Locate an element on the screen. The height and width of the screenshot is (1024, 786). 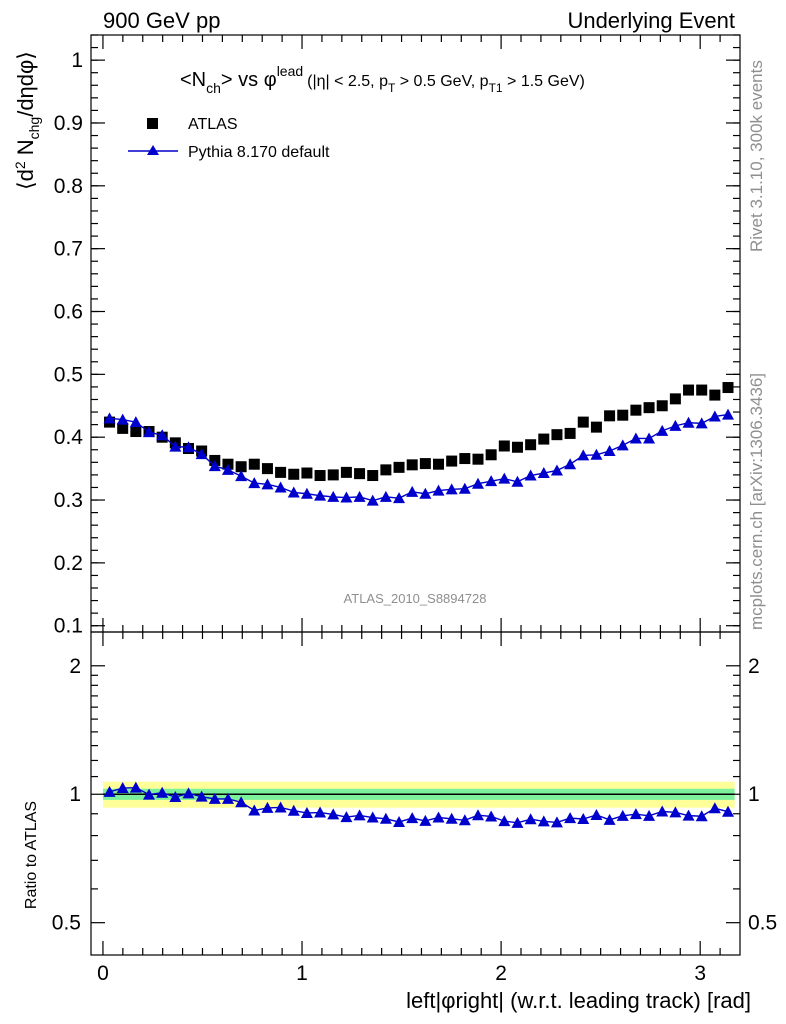
legend: ATLAS Pythia 8.170 default is located at coordinates (229, 138).